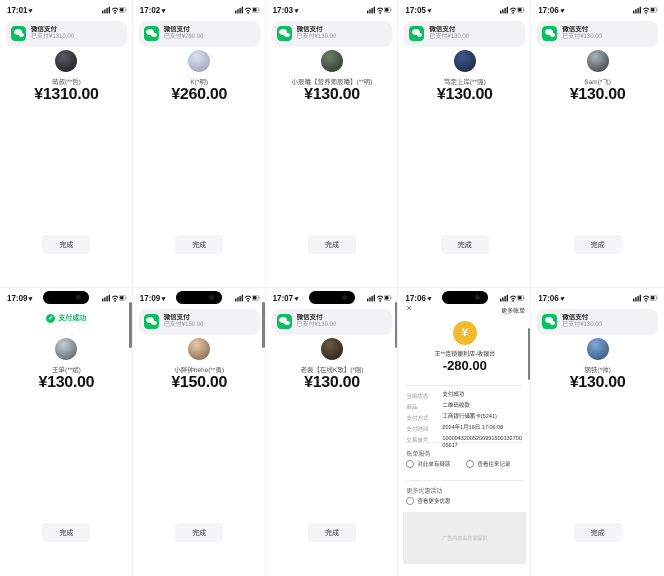 The image size is (664, 576). What do you see at coordinates (17, 298) in the screenshot?
I see `time-text: 17:09` at bounding box center [17, 298].